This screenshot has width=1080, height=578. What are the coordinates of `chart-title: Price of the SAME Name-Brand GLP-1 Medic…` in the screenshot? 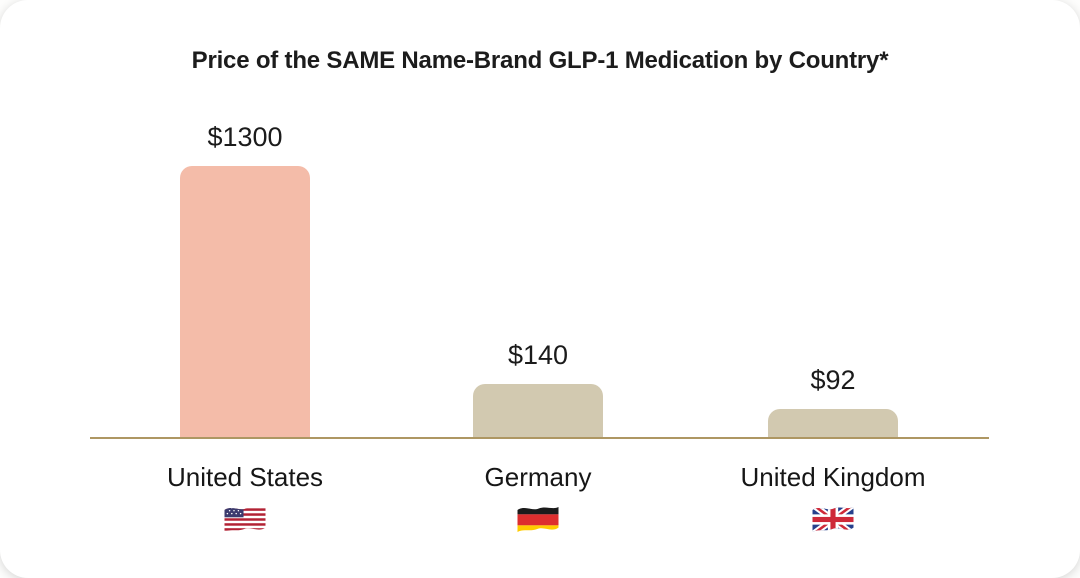 It's located at (540, 60).